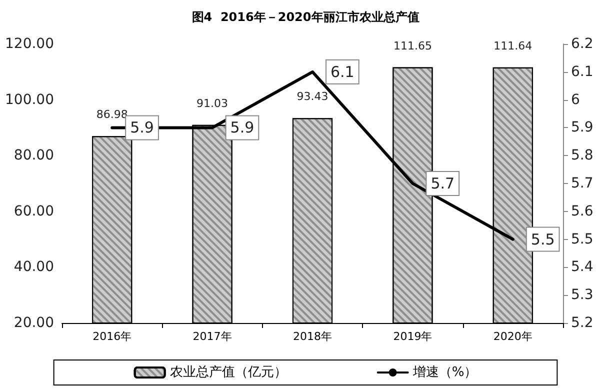  I want to click on data-label: 6.1, so click(342, 71).